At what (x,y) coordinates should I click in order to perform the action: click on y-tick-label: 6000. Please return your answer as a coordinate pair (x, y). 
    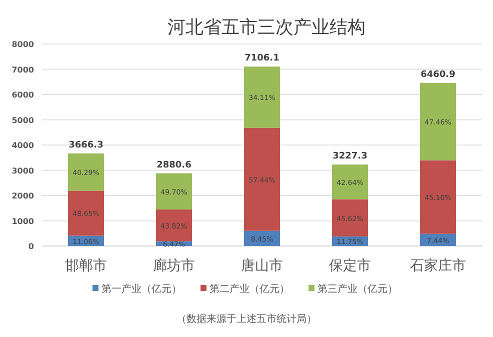
    Looking at the image, I should click on (23, 95).